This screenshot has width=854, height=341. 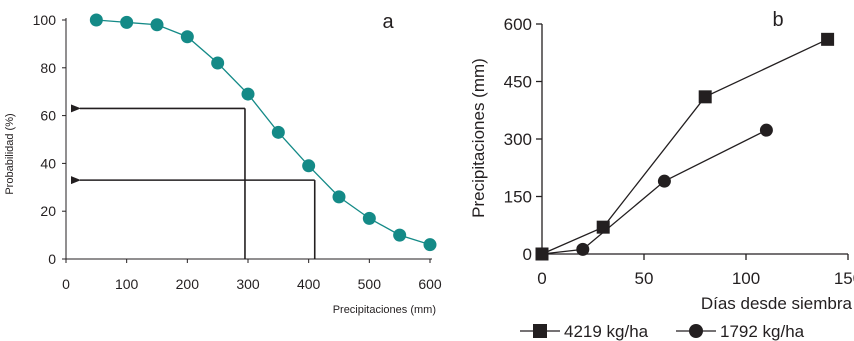 I want to click on legend-item-4219: 4219 kg/ha, so click(x=584, y=331).